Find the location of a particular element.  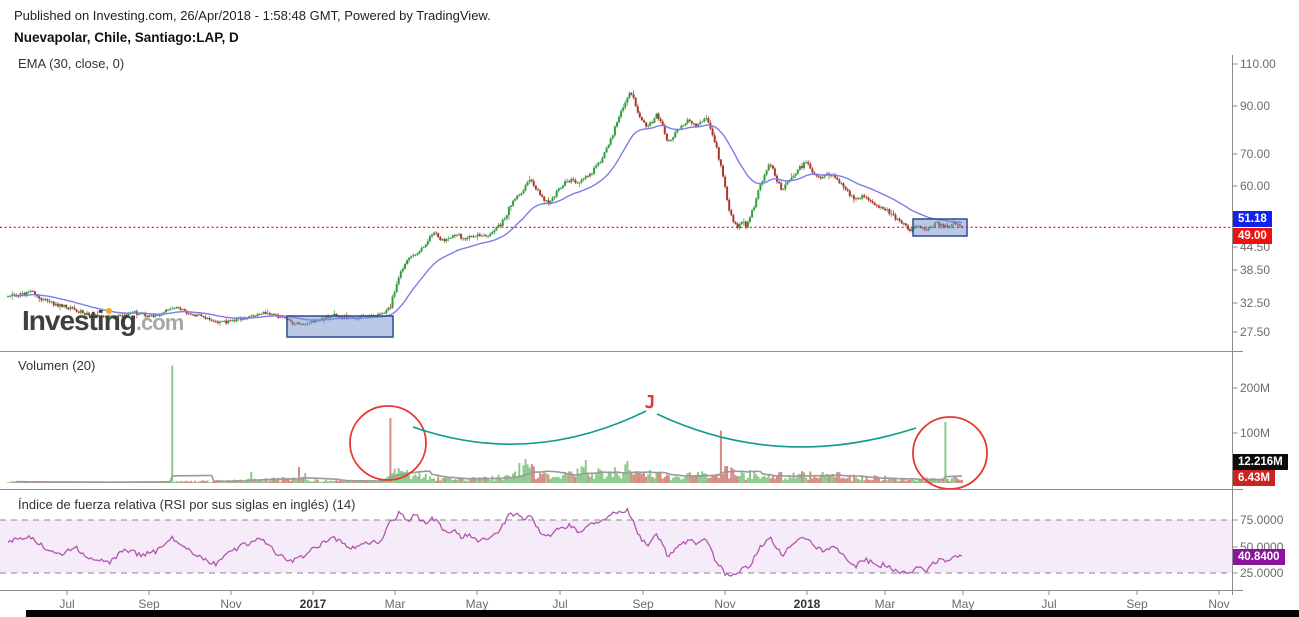

instrument-title: Nuevapolar, Chile, Santiago:LAP, D is located at coordinates (126, 37).